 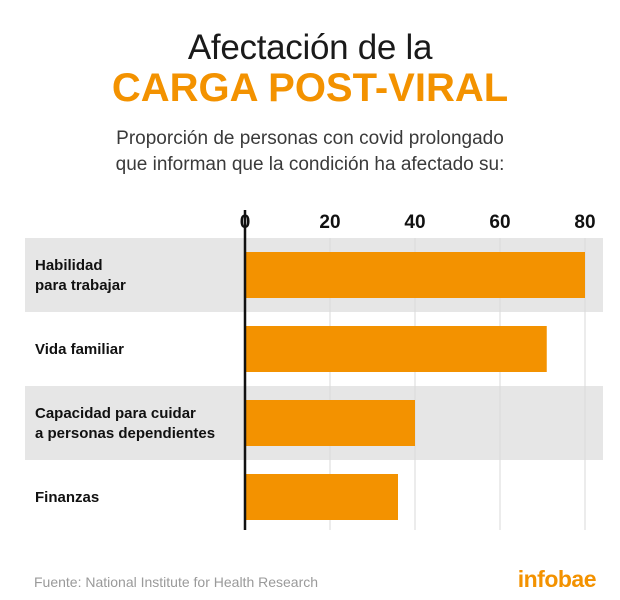 What do you see at coordinates (79, 349) in the screenshot?
I see `category-label: Vida familiar` at bounding box center [79, 349].